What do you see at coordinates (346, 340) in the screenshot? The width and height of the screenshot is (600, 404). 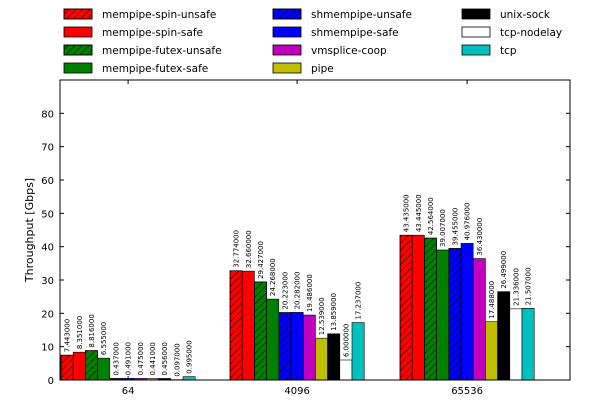 I see `data-label-tcp-nodelay-4096: 6.000000` at bounding box center [346, 340].